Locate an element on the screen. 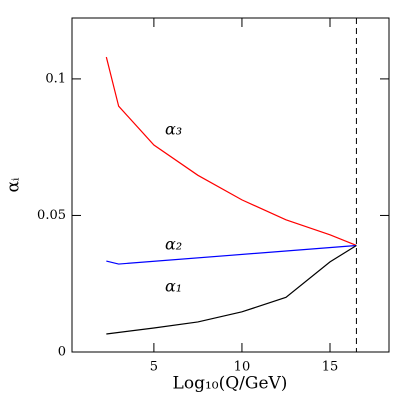 Image resolution: width=409 pixels, height=409 pixels. x-axis-label: Log₁₀(Q/GeV) is located at coordinates (230, 384).